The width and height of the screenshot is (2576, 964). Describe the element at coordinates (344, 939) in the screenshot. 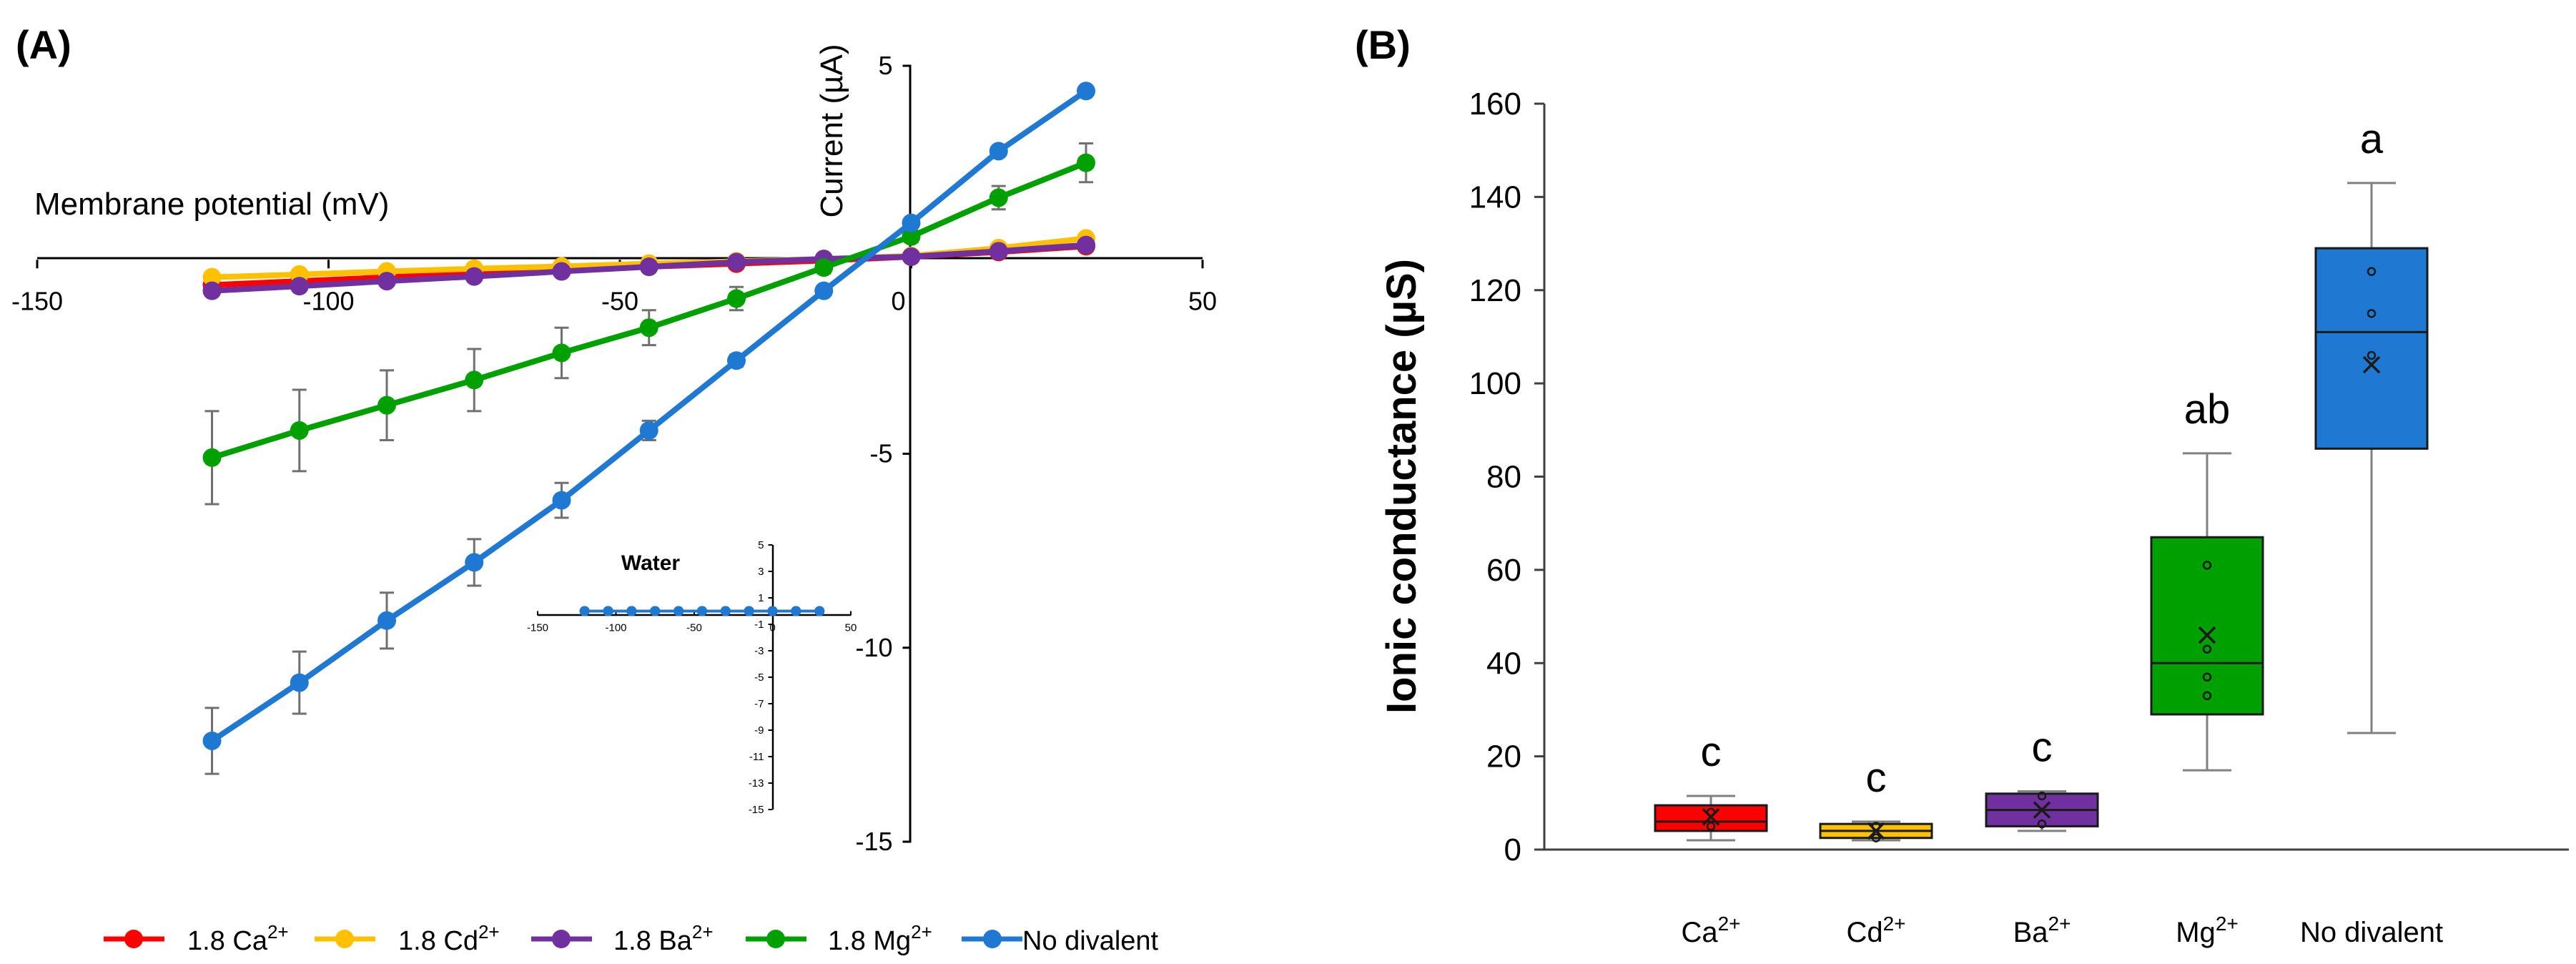

I see `legend-marker-cd` at that location.